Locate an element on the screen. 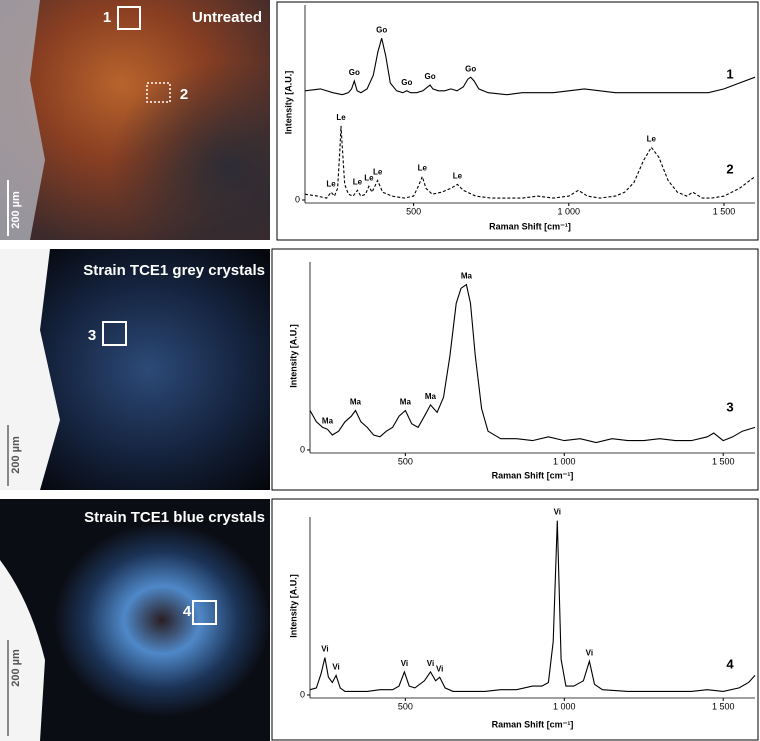 Image resolution: width=760 pixels, height=741 pixels. region-label: 4 is located at coordinates (187, 611).